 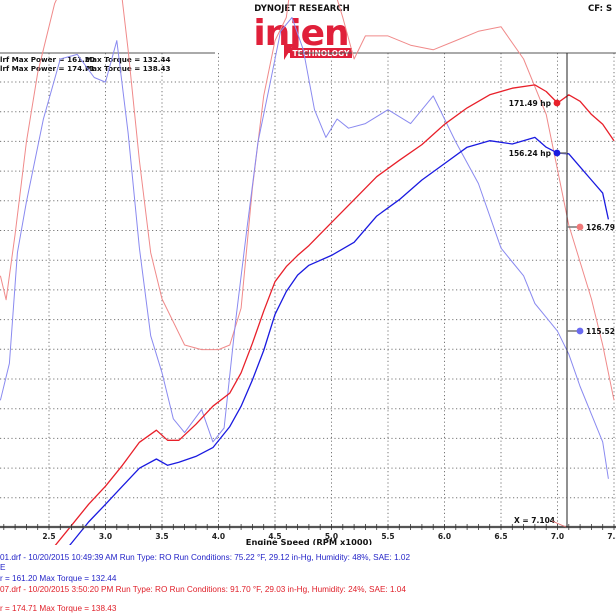 What do you see at coordinates (300, 34) in the screenshot?
I see `logo-text: injen` at bounding box center [300, 34].